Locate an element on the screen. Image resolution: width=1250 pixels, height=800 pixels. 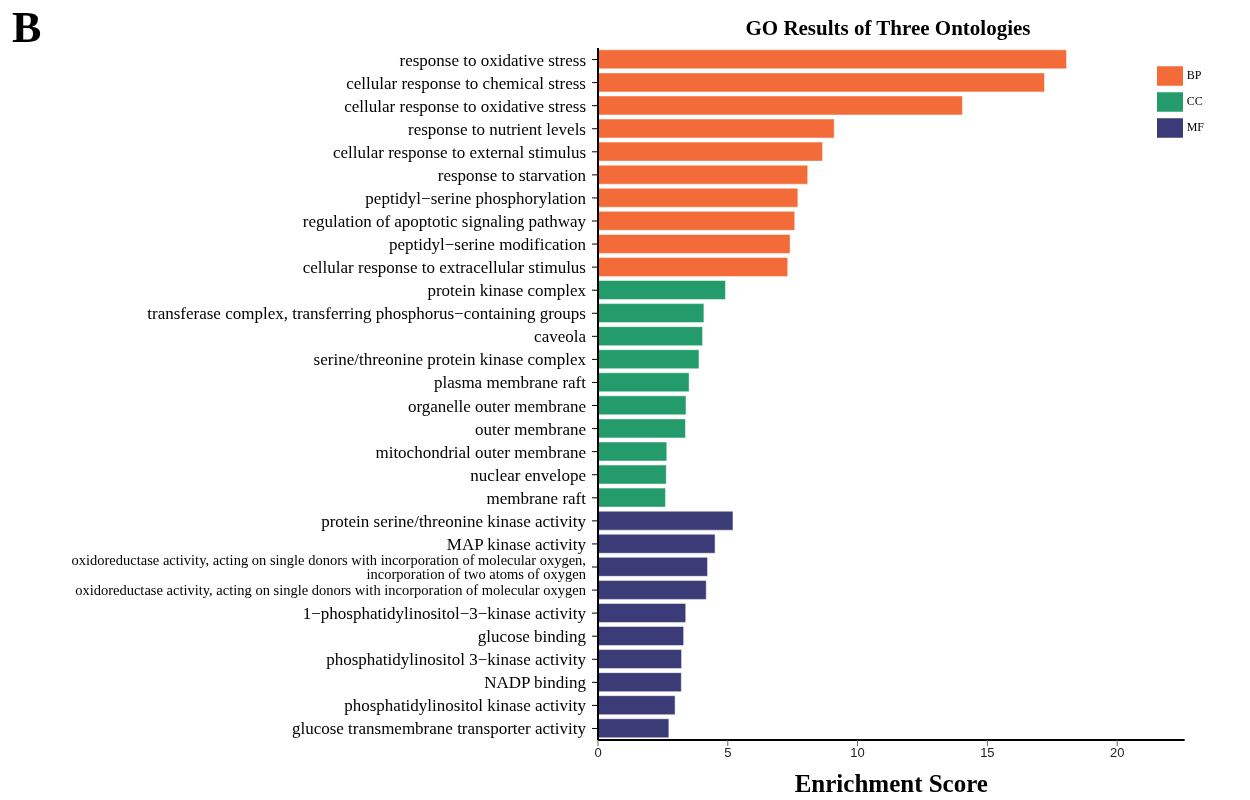
y-tick-label: MAP kinase activity is located at coordinates (516, 544).